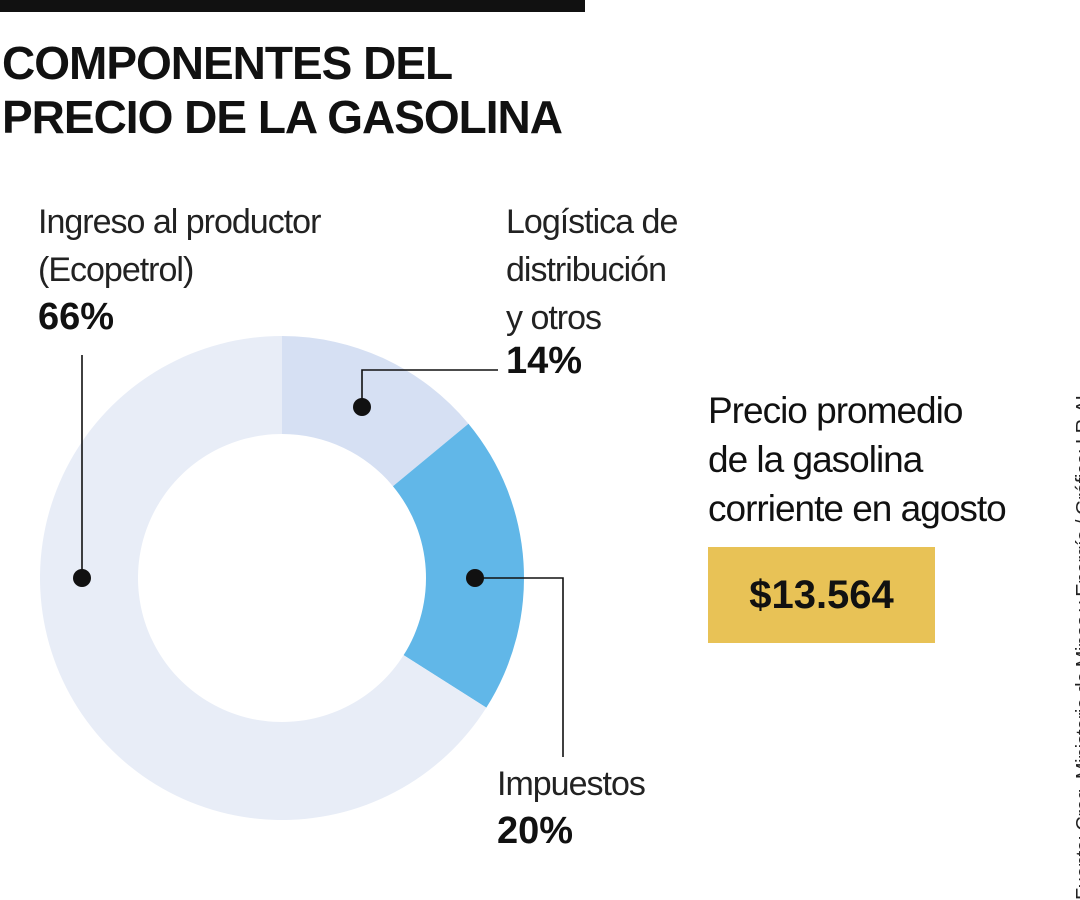 The image size is (1080, 900). Describe the element at coordinates (76, 317) in the screenshot. I see `label-ingreso-productor-value: 66%` at that location.